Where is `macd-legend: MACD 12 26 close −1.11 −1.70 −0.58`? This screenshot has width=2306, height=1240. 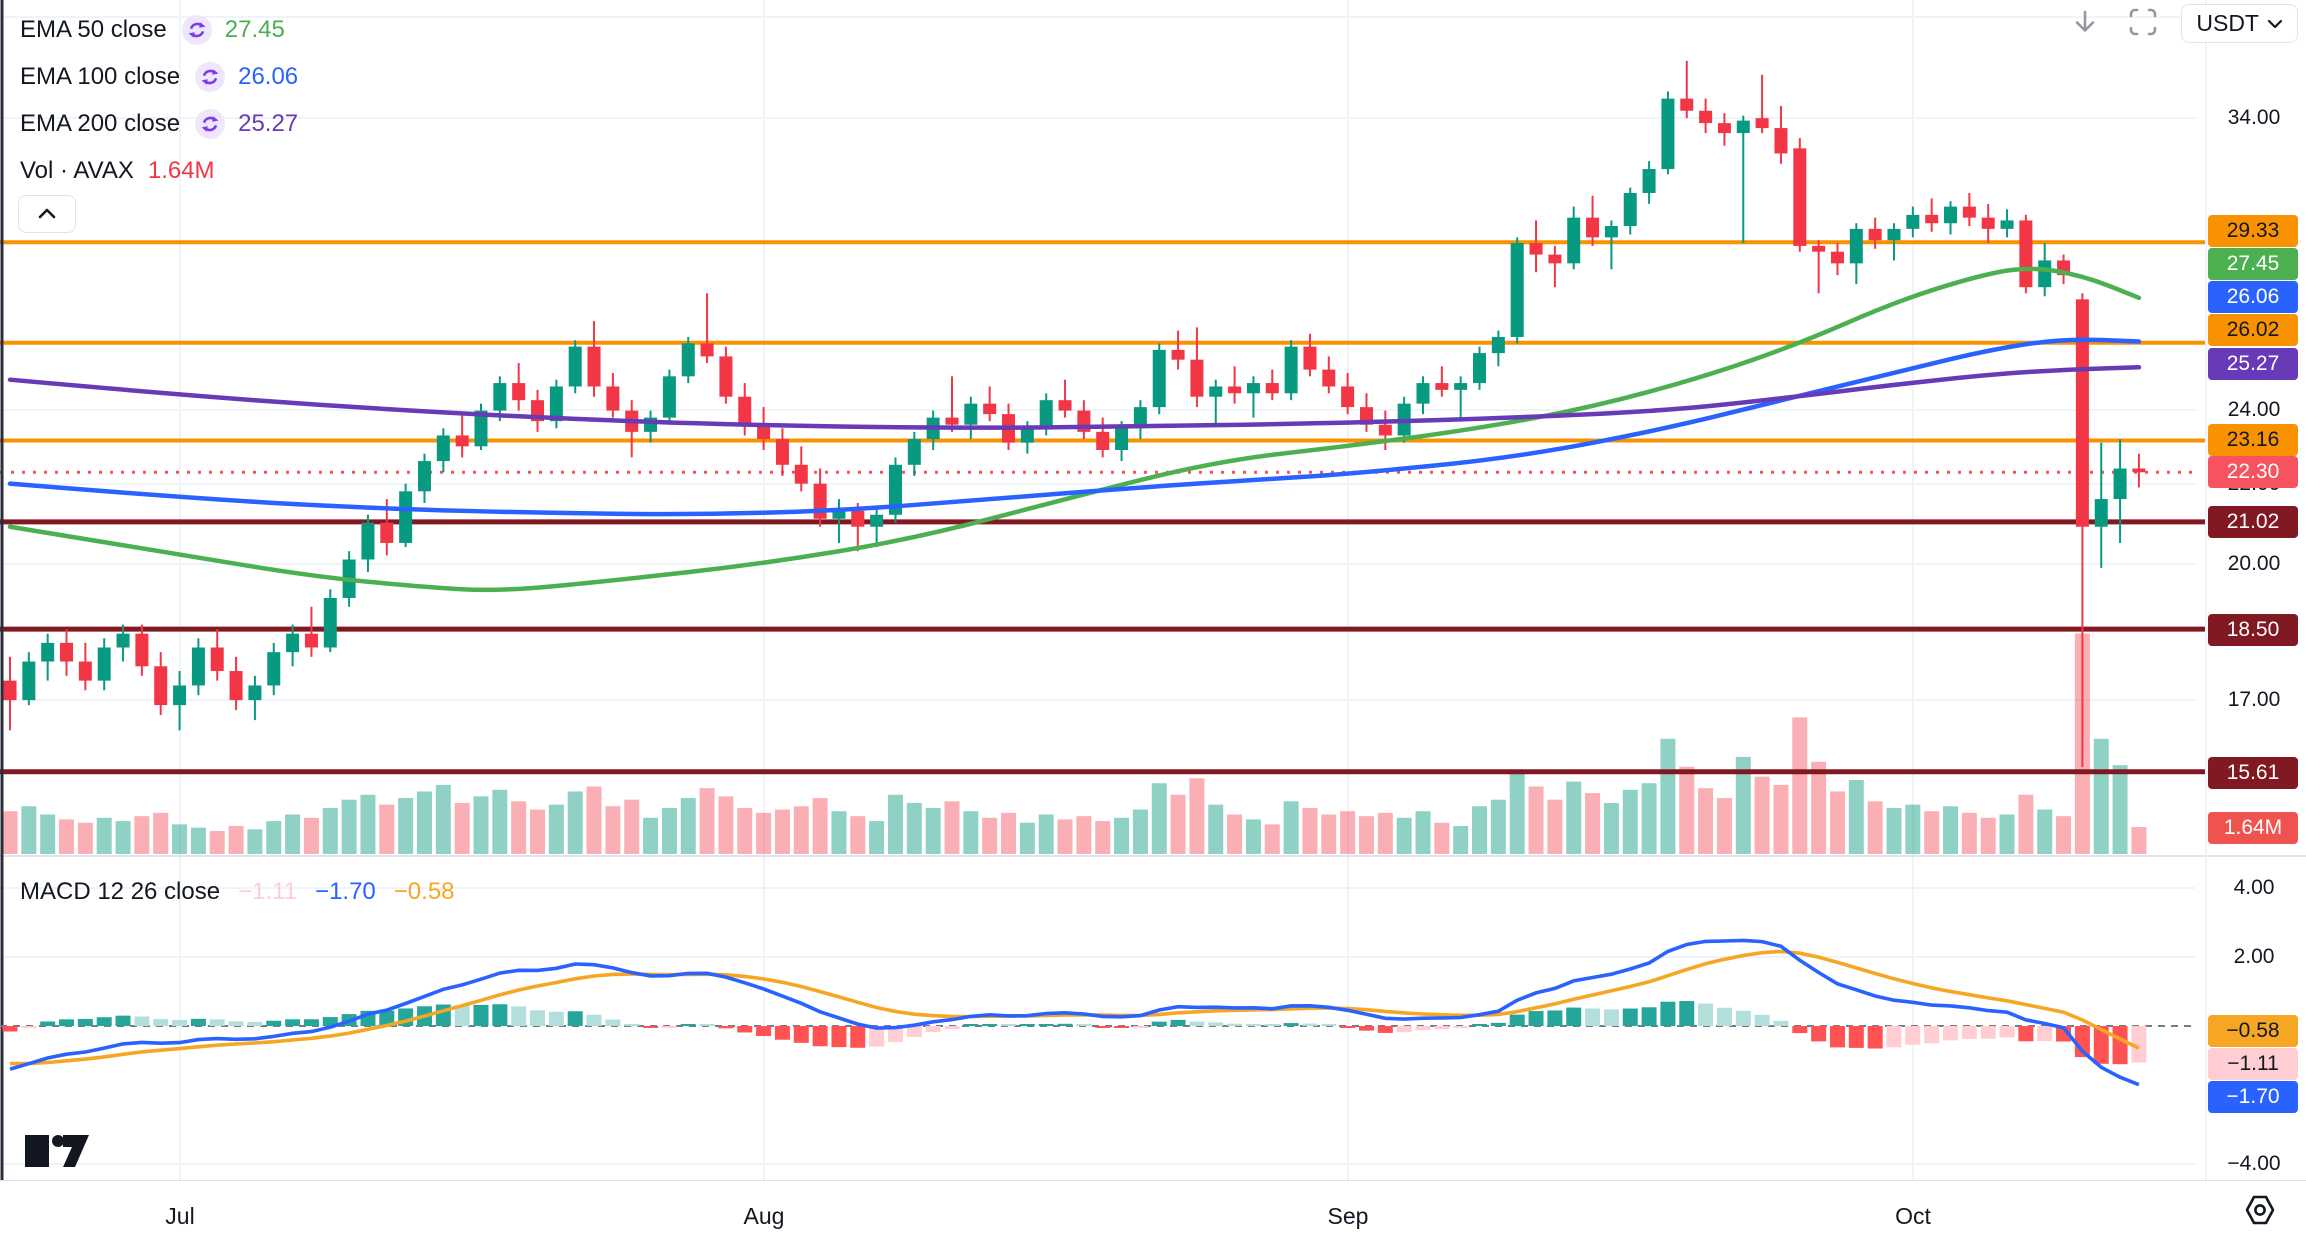
macd-legend: MACD 12 26 close −1.11 −1.70 −0.58 is located at coordinates (237, 892).